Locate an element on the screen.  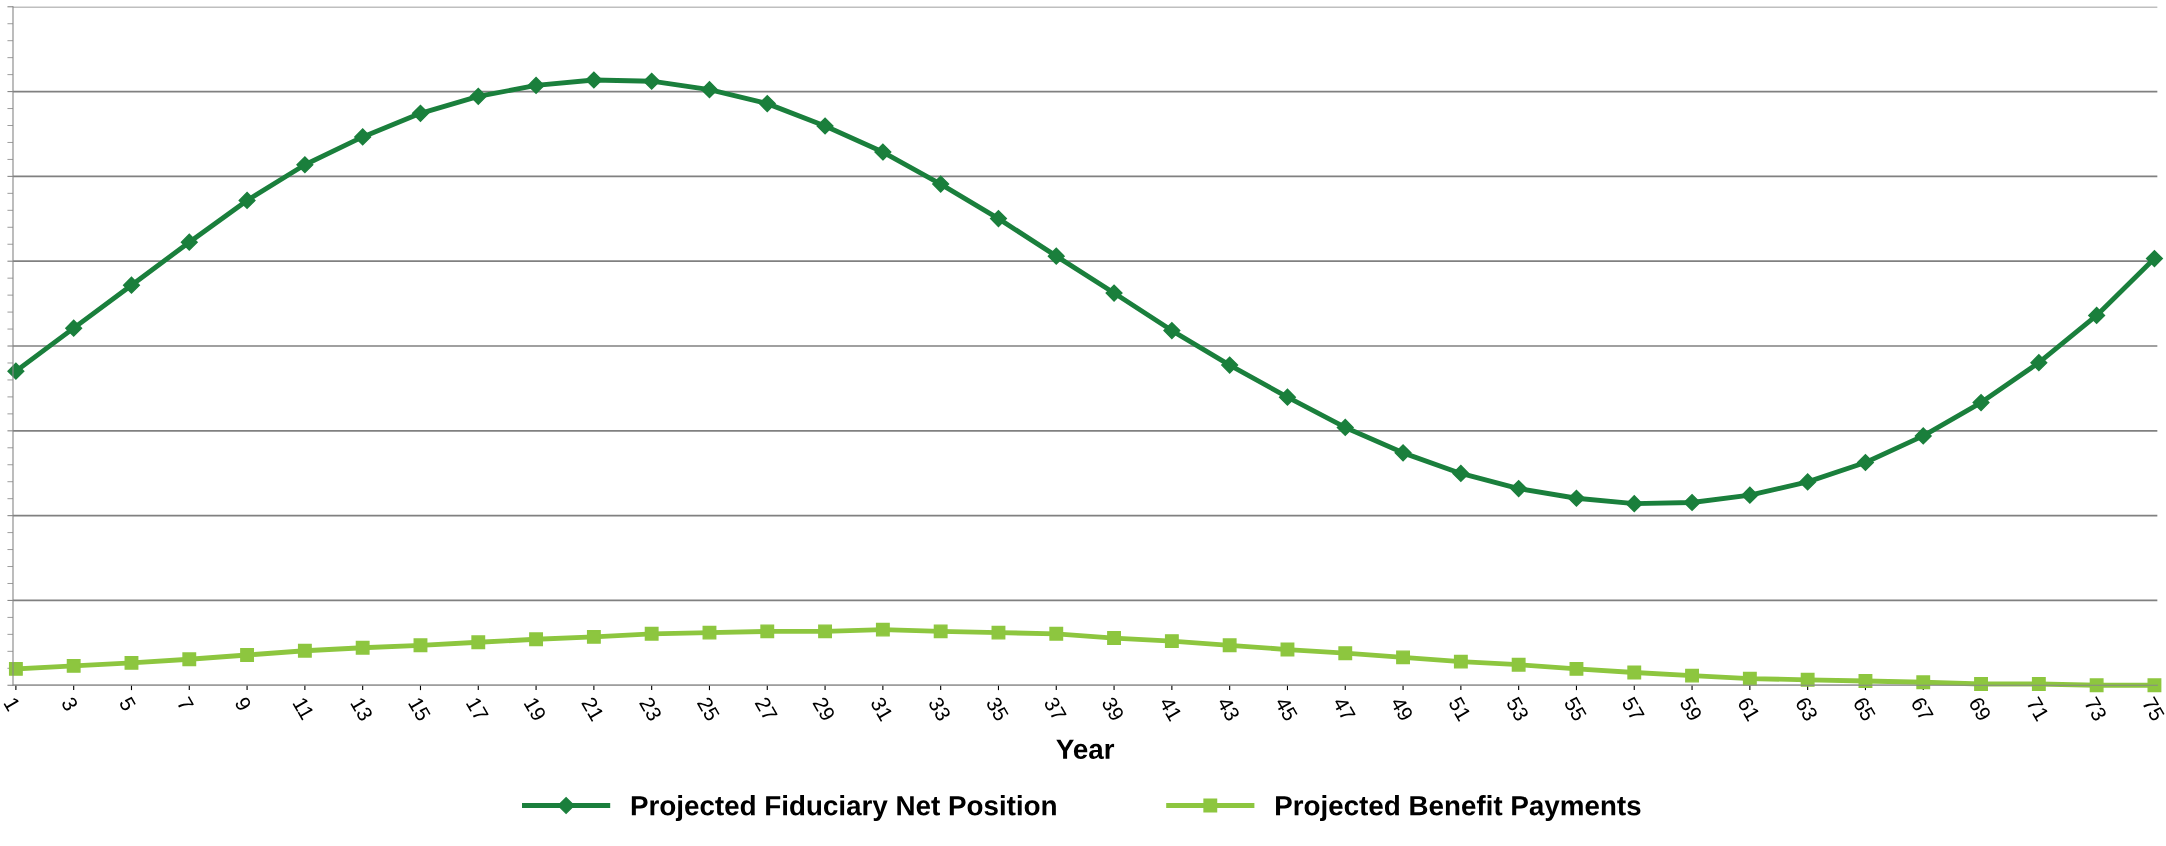
x-tick-label: 65 is located at coordinates (1864, 709).